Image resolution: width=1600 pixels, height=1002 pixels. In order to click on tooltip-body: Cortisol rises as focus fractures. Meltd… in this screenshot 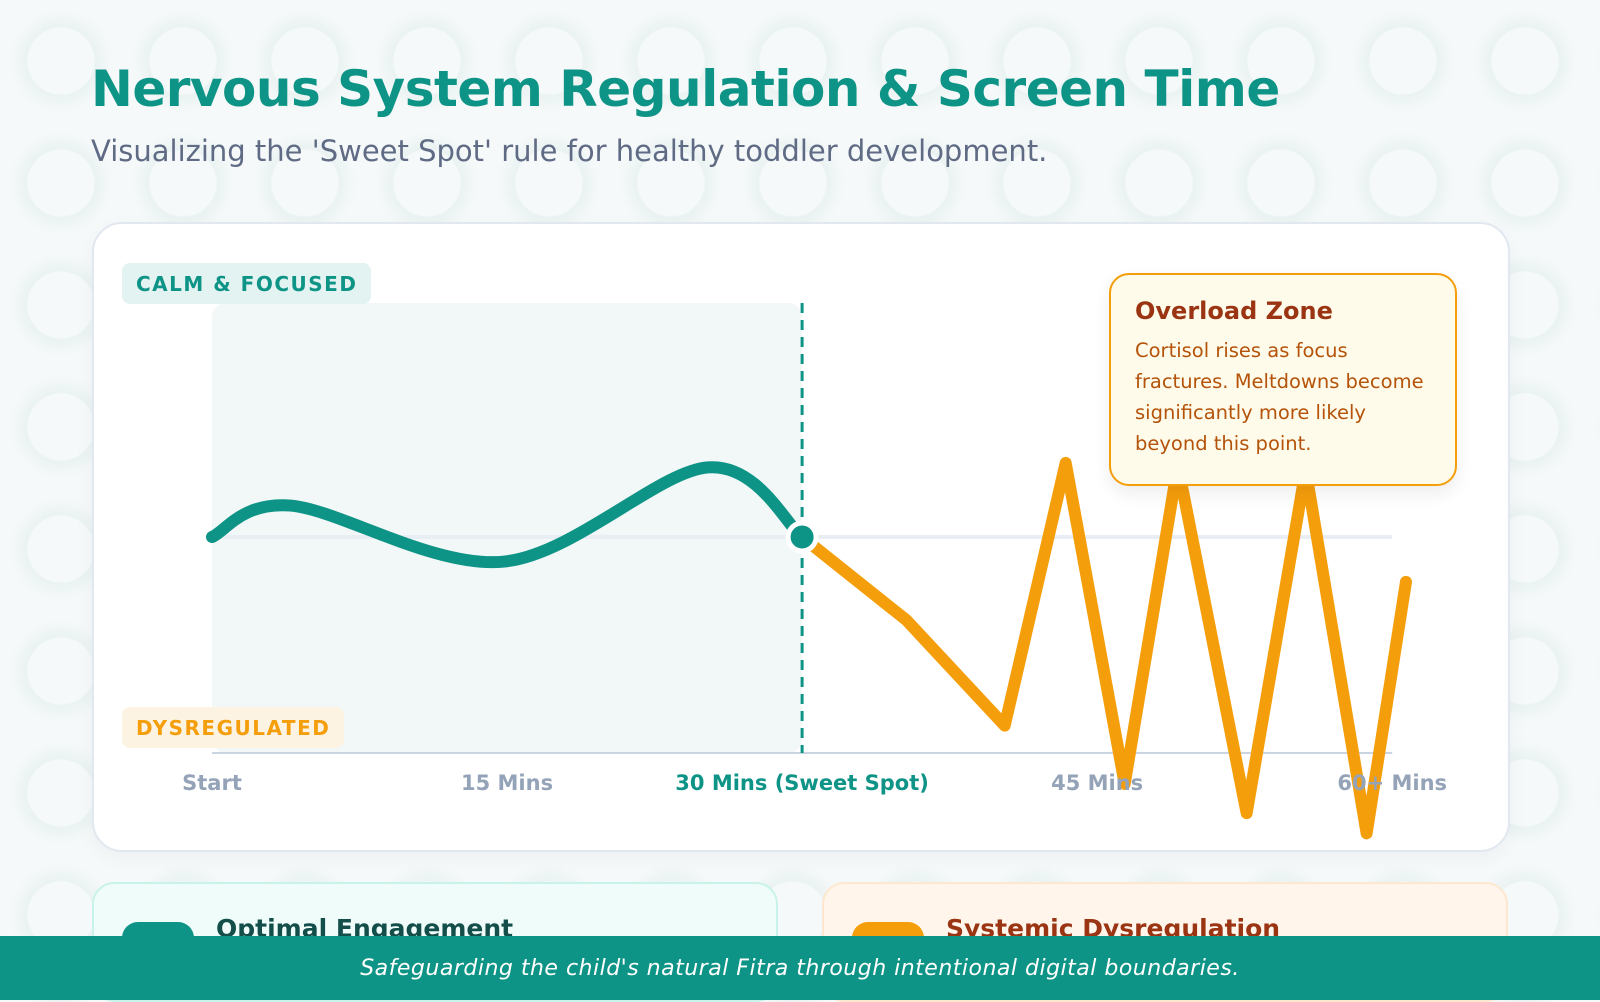, I will do `click(1279, 397)`.